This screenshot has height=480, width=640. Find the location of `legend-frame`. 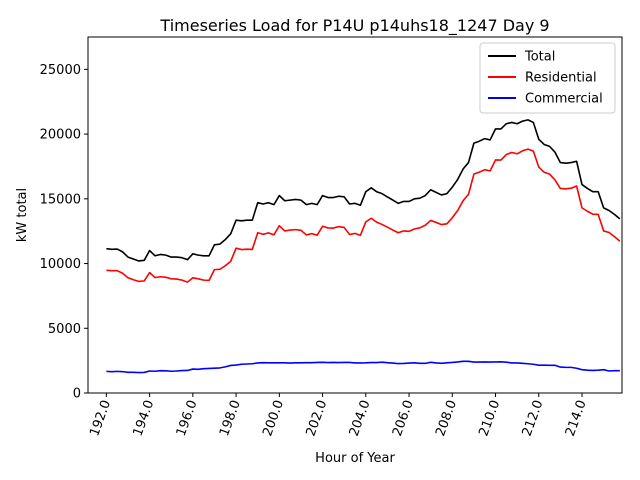

legend-frame is located at coordinates (547, 78).